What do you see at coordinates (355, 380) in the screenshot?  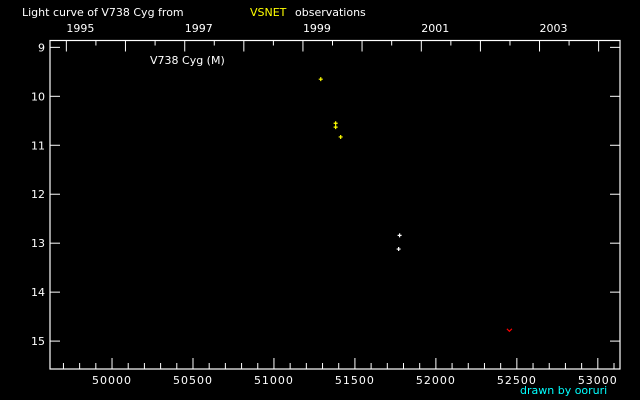 I see `x-tick-label: 51500` at bounding box center [355, 380].